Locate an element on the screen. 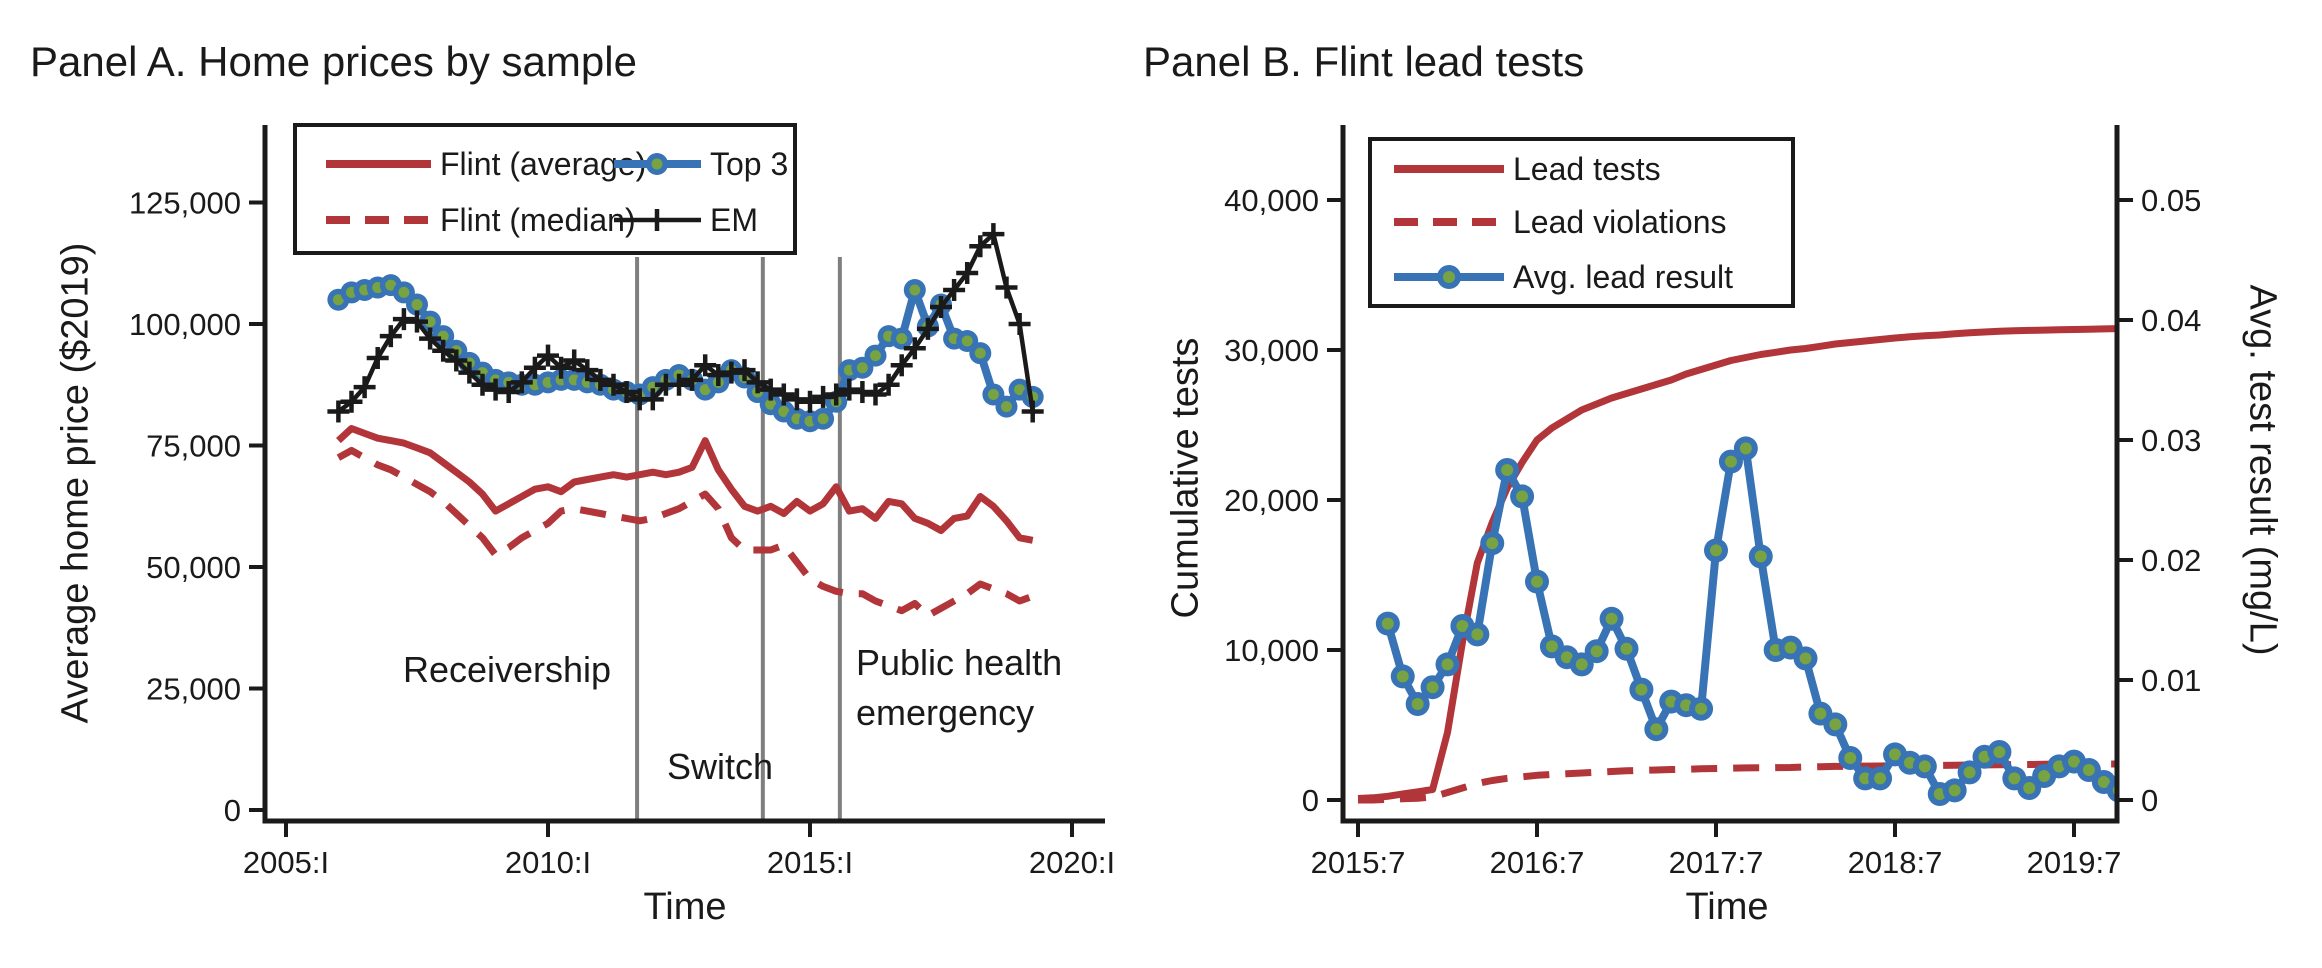  legend-item-flint-average: Flint (average) is located at coordinates (486, 163).